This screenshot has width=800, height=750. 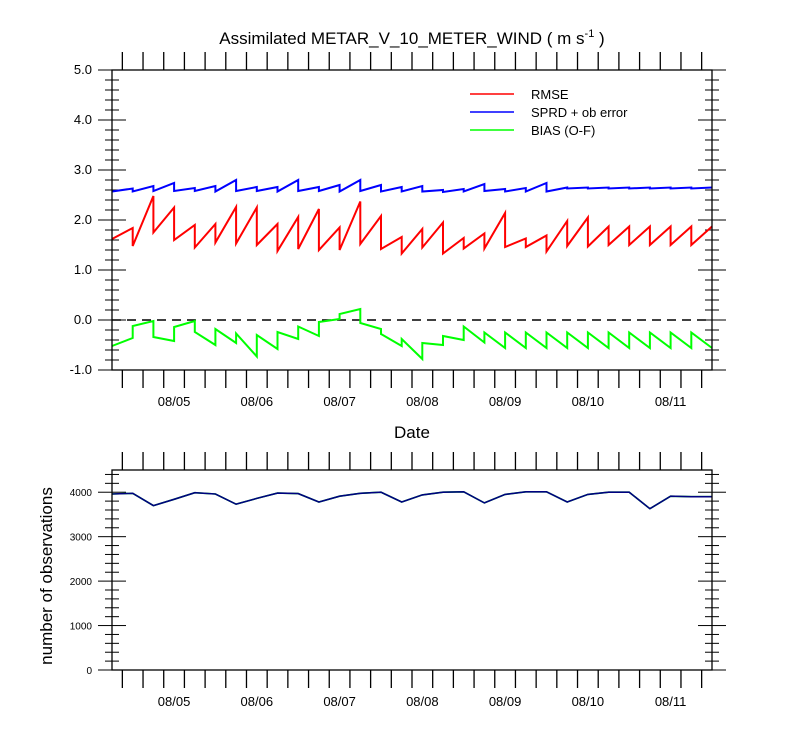 I want to click on top-y-tick-labels: -1.0 0.0 1.0 2.0 3.0 4.0 5.0, so click(x=81, y=219).